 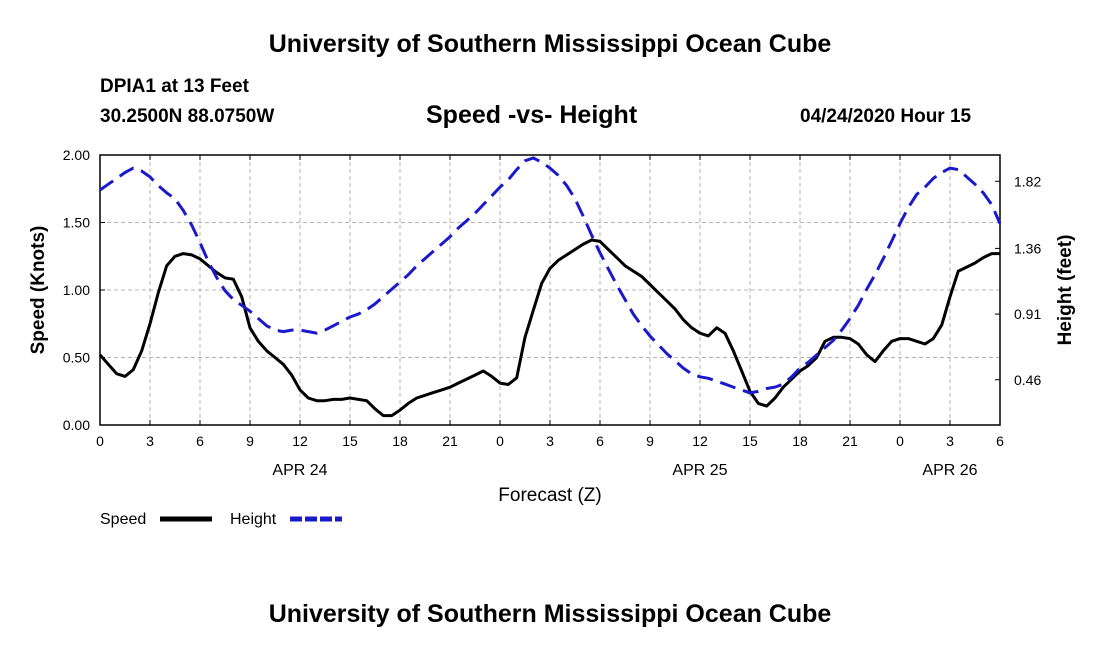 I want to click on y-tick-label: 0.50, so click(x=76, y=358).